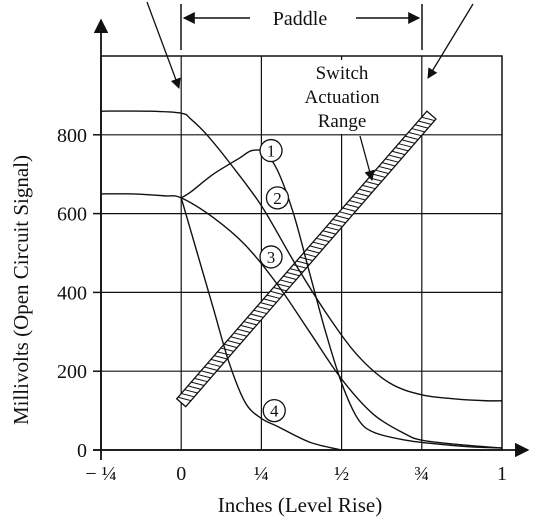 The width and height of the screenshot is (538, 524). Describe the element at coordinates (367, 158) in the screenshot. I see `switch-range-pointer` at that location.